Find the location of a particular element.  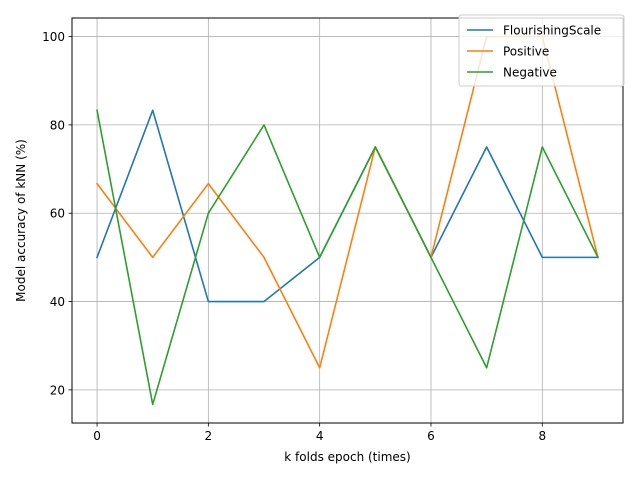

y-tick-label: 60 is located at coordinates (57, 214).